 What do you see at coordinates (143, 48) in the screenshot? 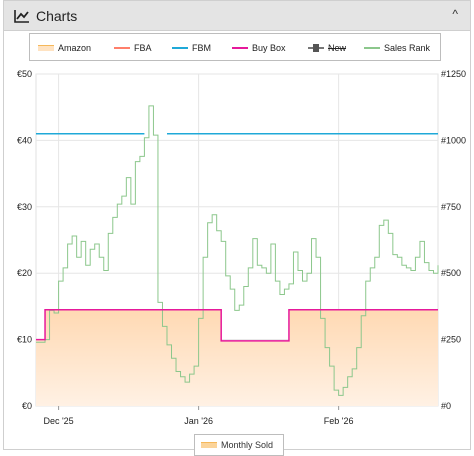
I see `legend-label-fba: FBA` at bounding box center [143, 48].